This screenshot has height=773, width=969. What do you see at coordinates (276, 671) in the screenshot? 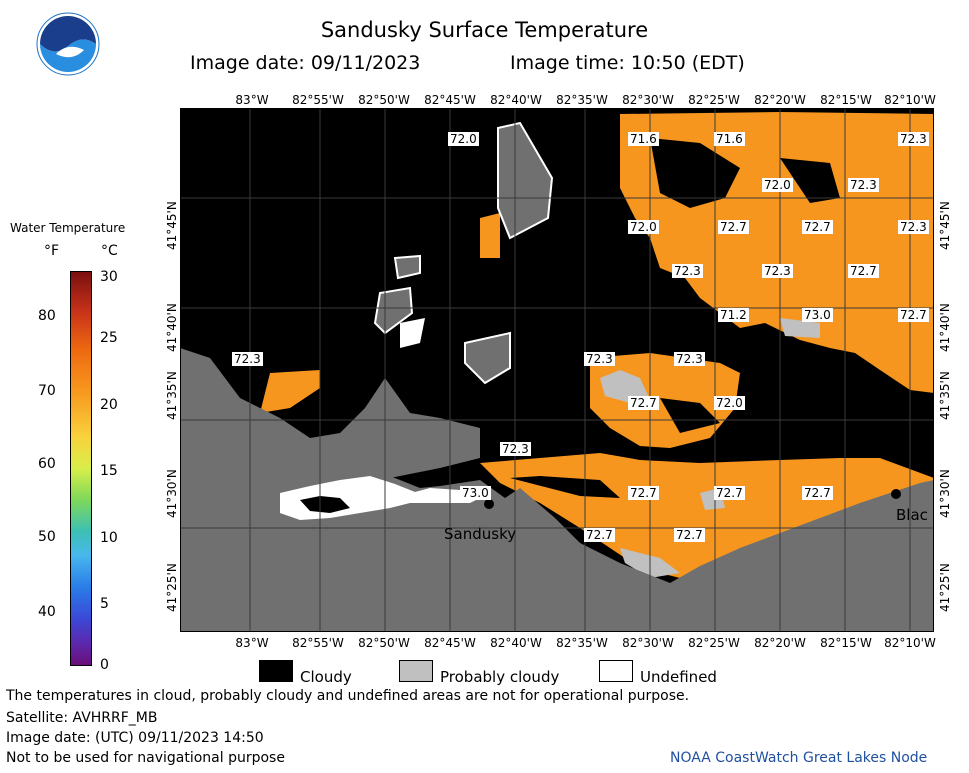
I see `cloudy-swatch` at bounding box center [276, 671].